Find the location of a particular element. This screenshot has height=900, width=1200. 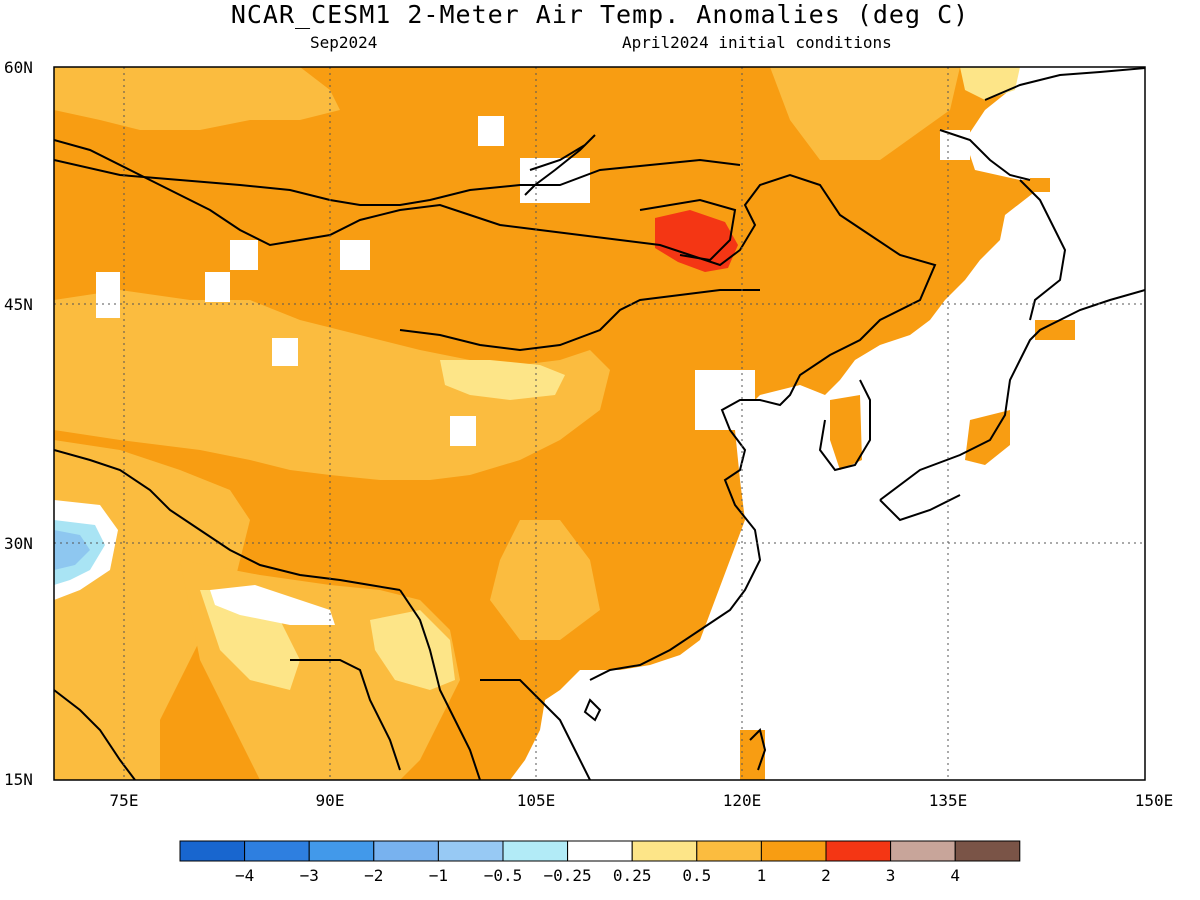

lon-label: 120E is located at coordinates (742, 800).